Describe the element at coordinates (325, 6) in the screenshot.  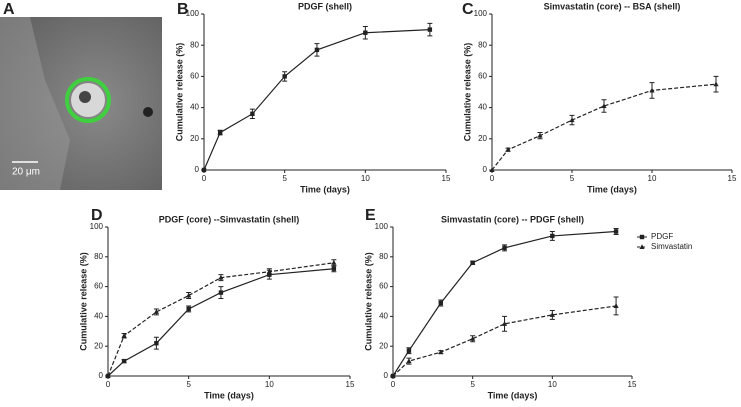
I see `chart-title: PDGF (shell)` at that location.